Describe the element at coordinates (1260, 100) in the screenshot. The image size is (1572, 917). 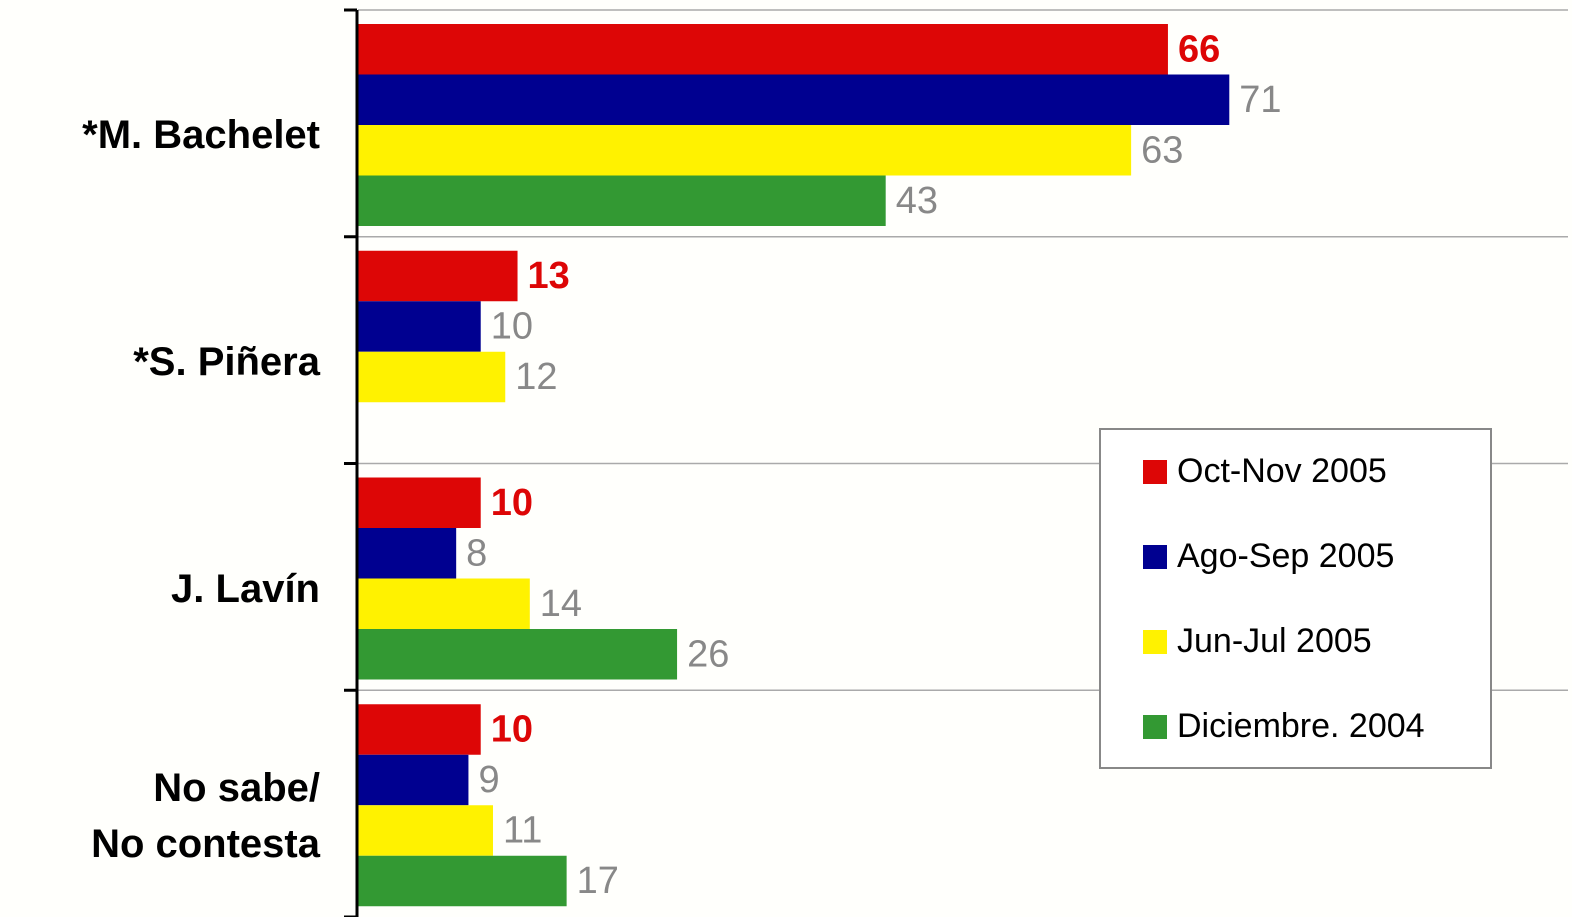
I see `value-label: 71` at that location.